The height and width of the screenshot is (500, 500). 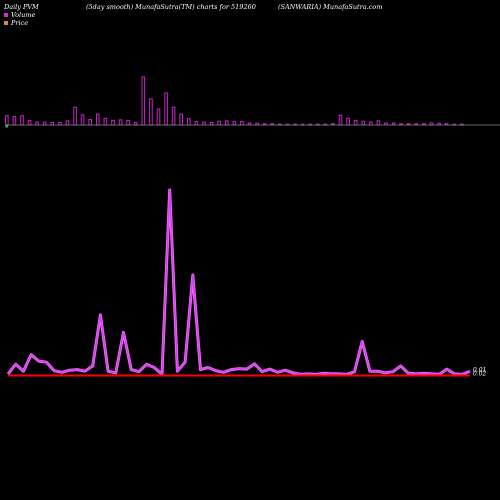 I want to click on end-label: 0.02, so click(x=480, y=374).